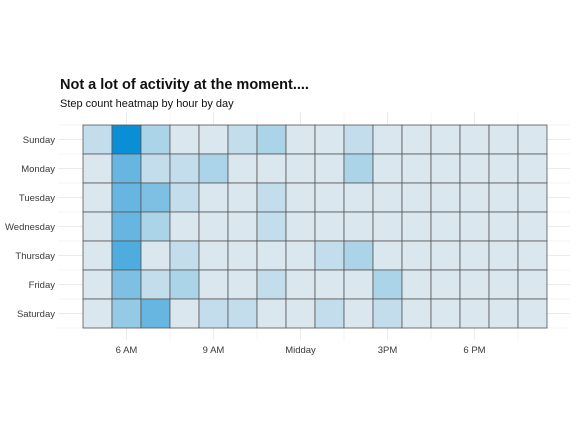  I want to click on y-tick-label: Friday, so click(42, 285).